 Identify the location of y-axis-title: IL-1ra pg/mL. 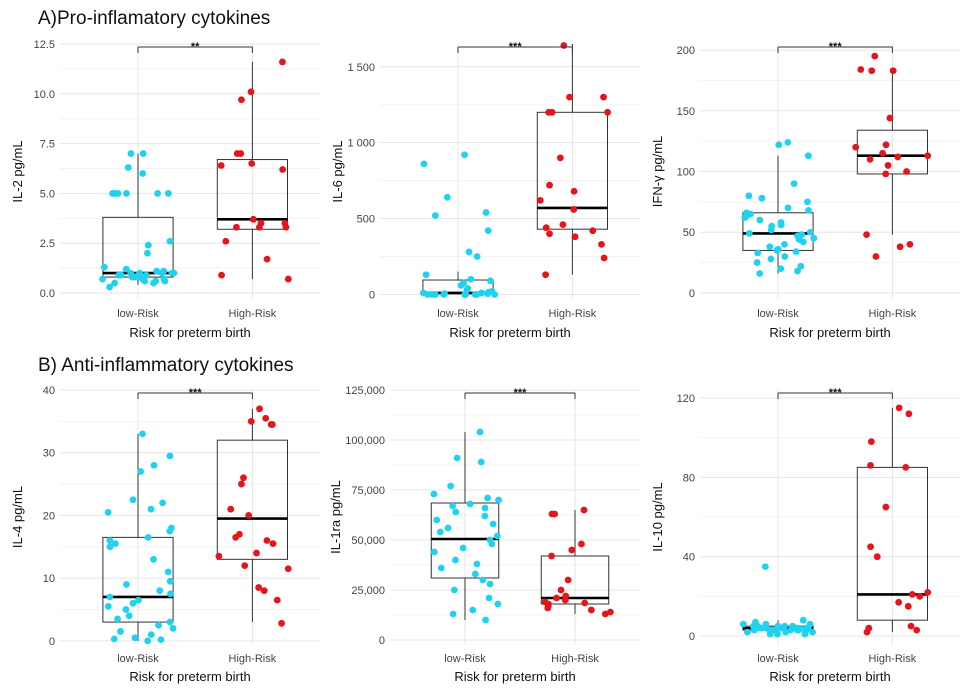
(335, 517).